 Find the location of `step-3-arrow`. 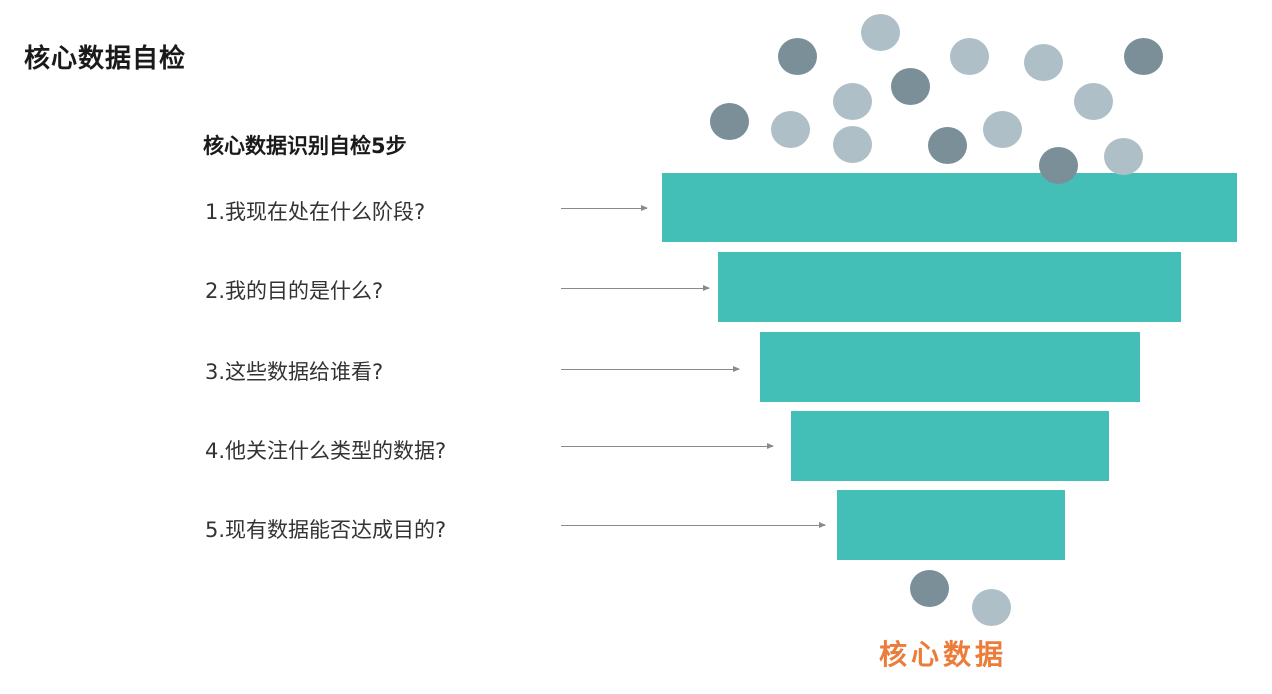

step-3-arrow is located at coordinates (650, 369).